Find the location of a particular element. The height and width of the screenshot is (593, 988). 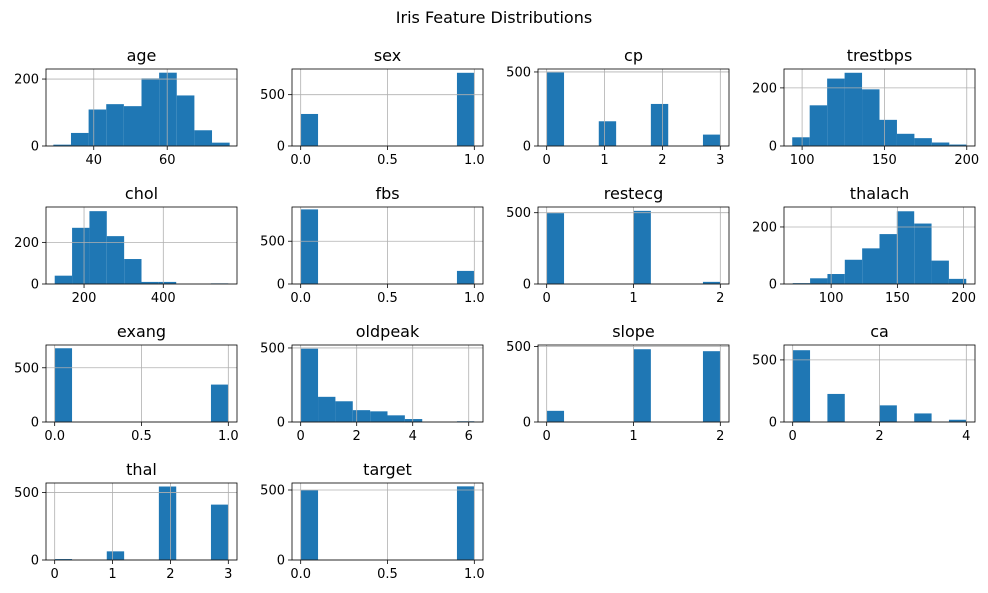

subplot-title: fbs is located at coordinates (387, 193).